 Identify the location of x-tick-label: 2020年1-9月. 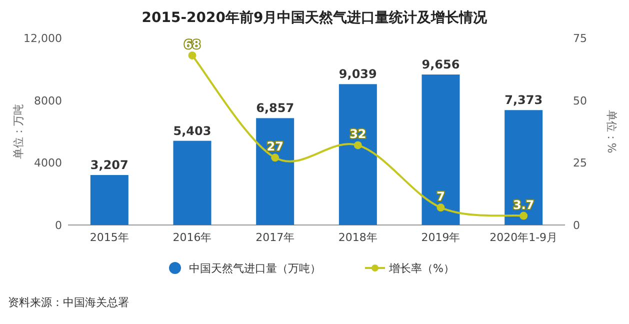
(524, 237).